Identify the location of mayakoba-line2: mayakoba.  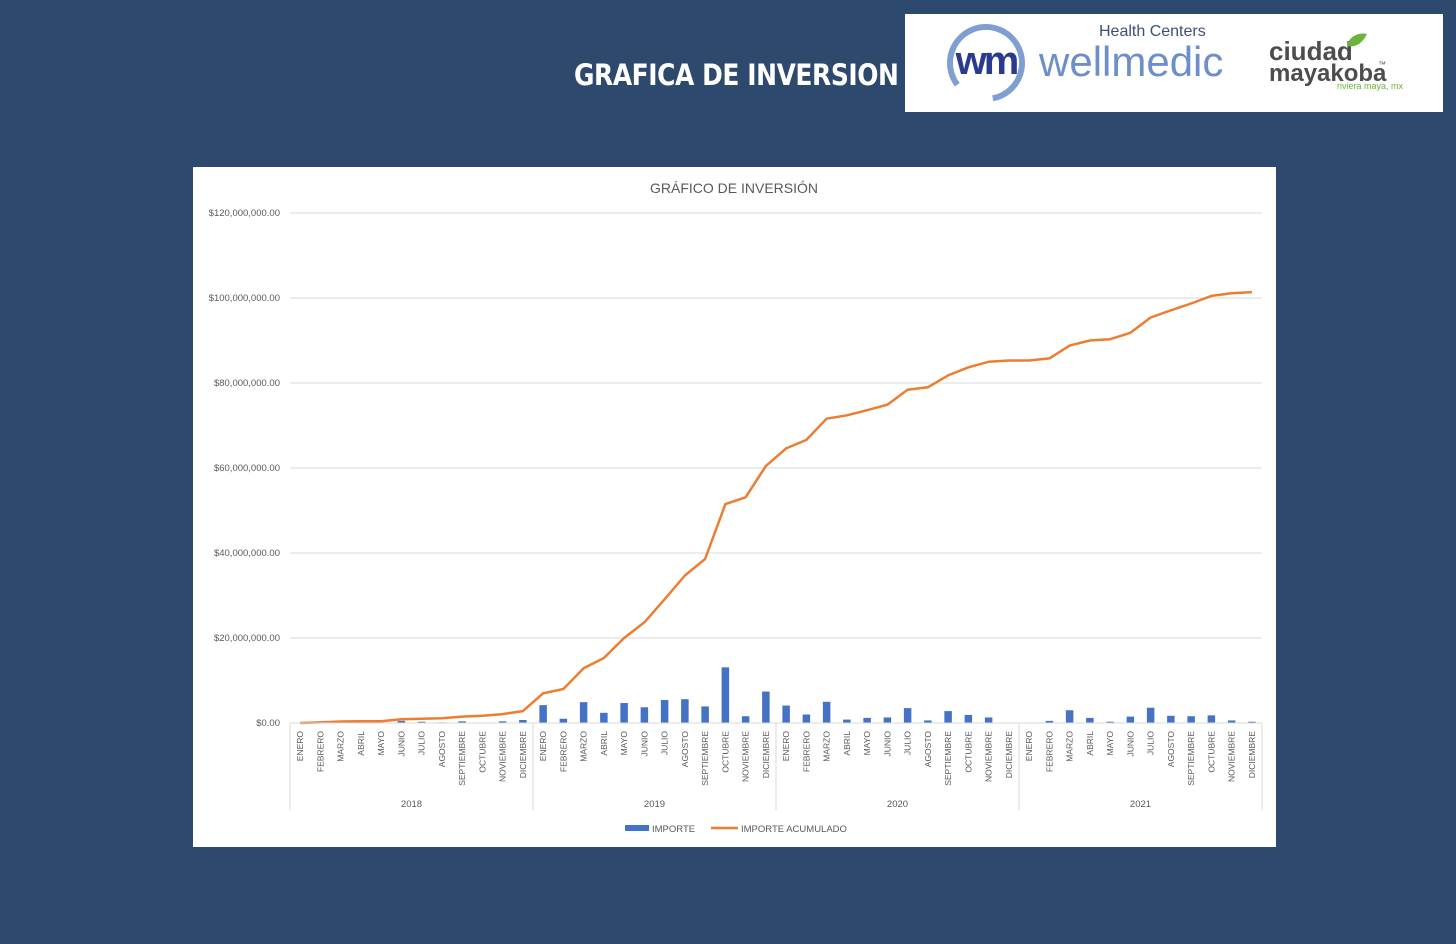
(1328, 73).